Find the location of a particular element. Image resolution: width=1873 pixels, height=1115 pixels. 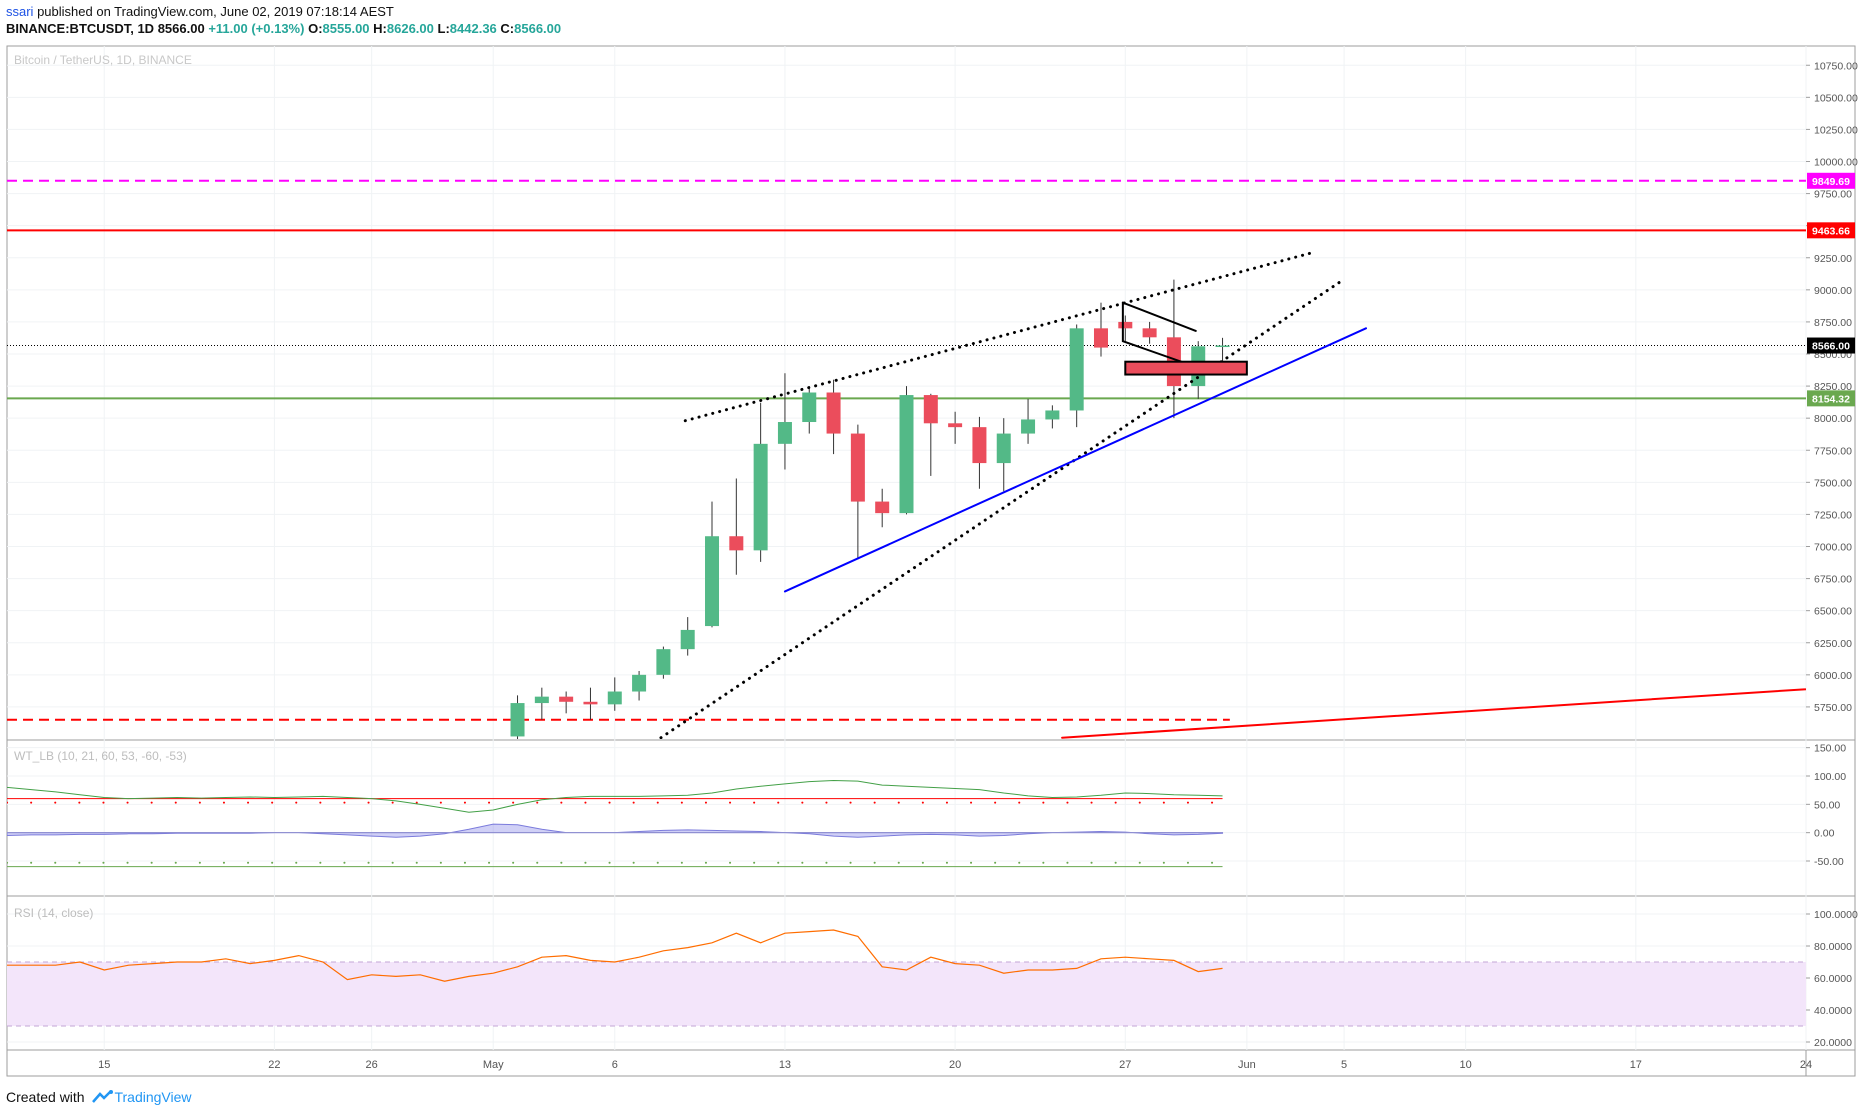

rsi-pane is located at coordinates (906, 978).